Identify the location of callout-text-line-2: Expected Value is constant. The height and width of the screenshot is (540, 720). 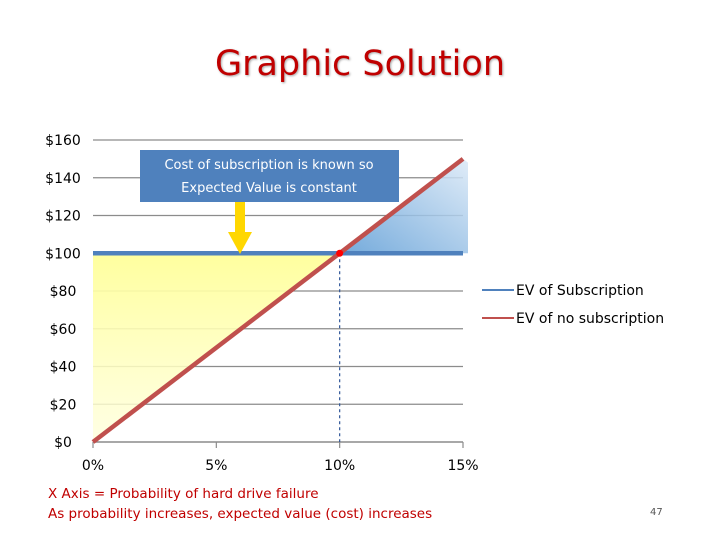
(269, 188).